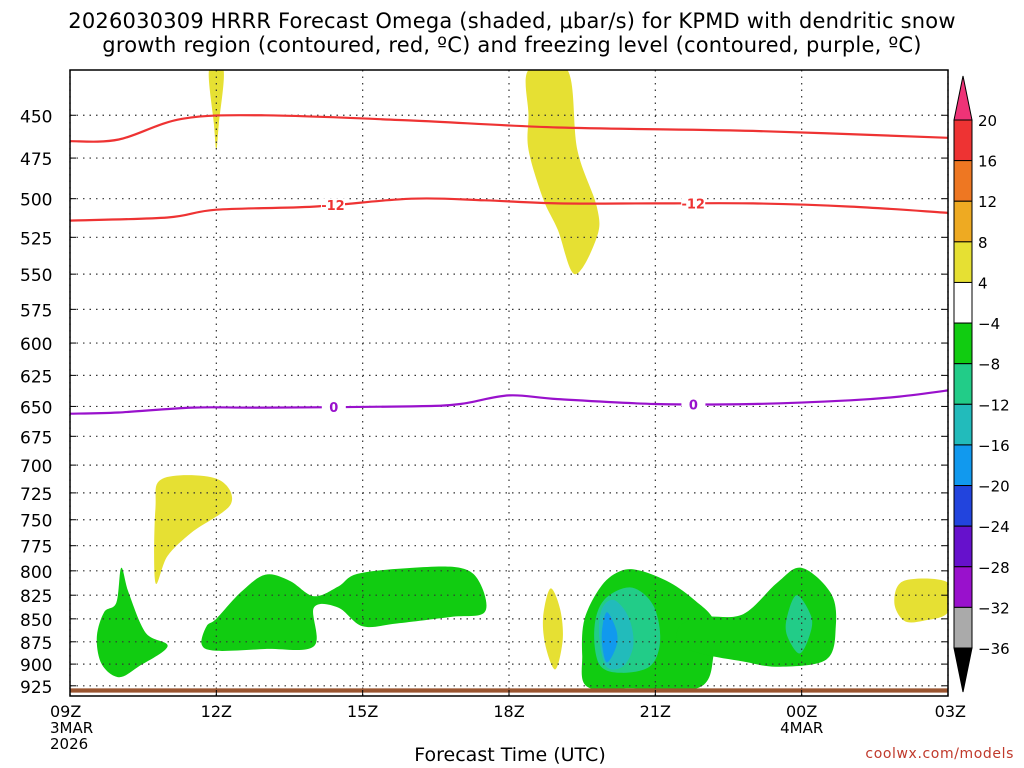 The width and height of the screenshot is (1024, 768). Describe the element at coordinates (36, 345) in the screenshot. I see `y-tick-label: 600` at that location.